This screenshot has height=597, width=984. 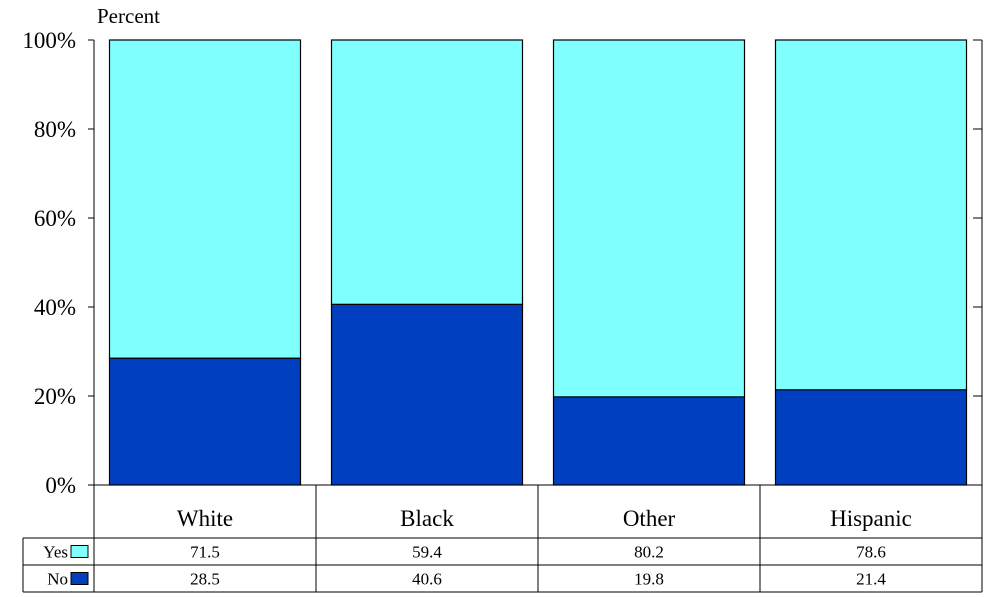 What do you see at coordinates (128, 16) in the screenshot?
I see `y-axis-label: Percent` at bounding box center [128, 16].